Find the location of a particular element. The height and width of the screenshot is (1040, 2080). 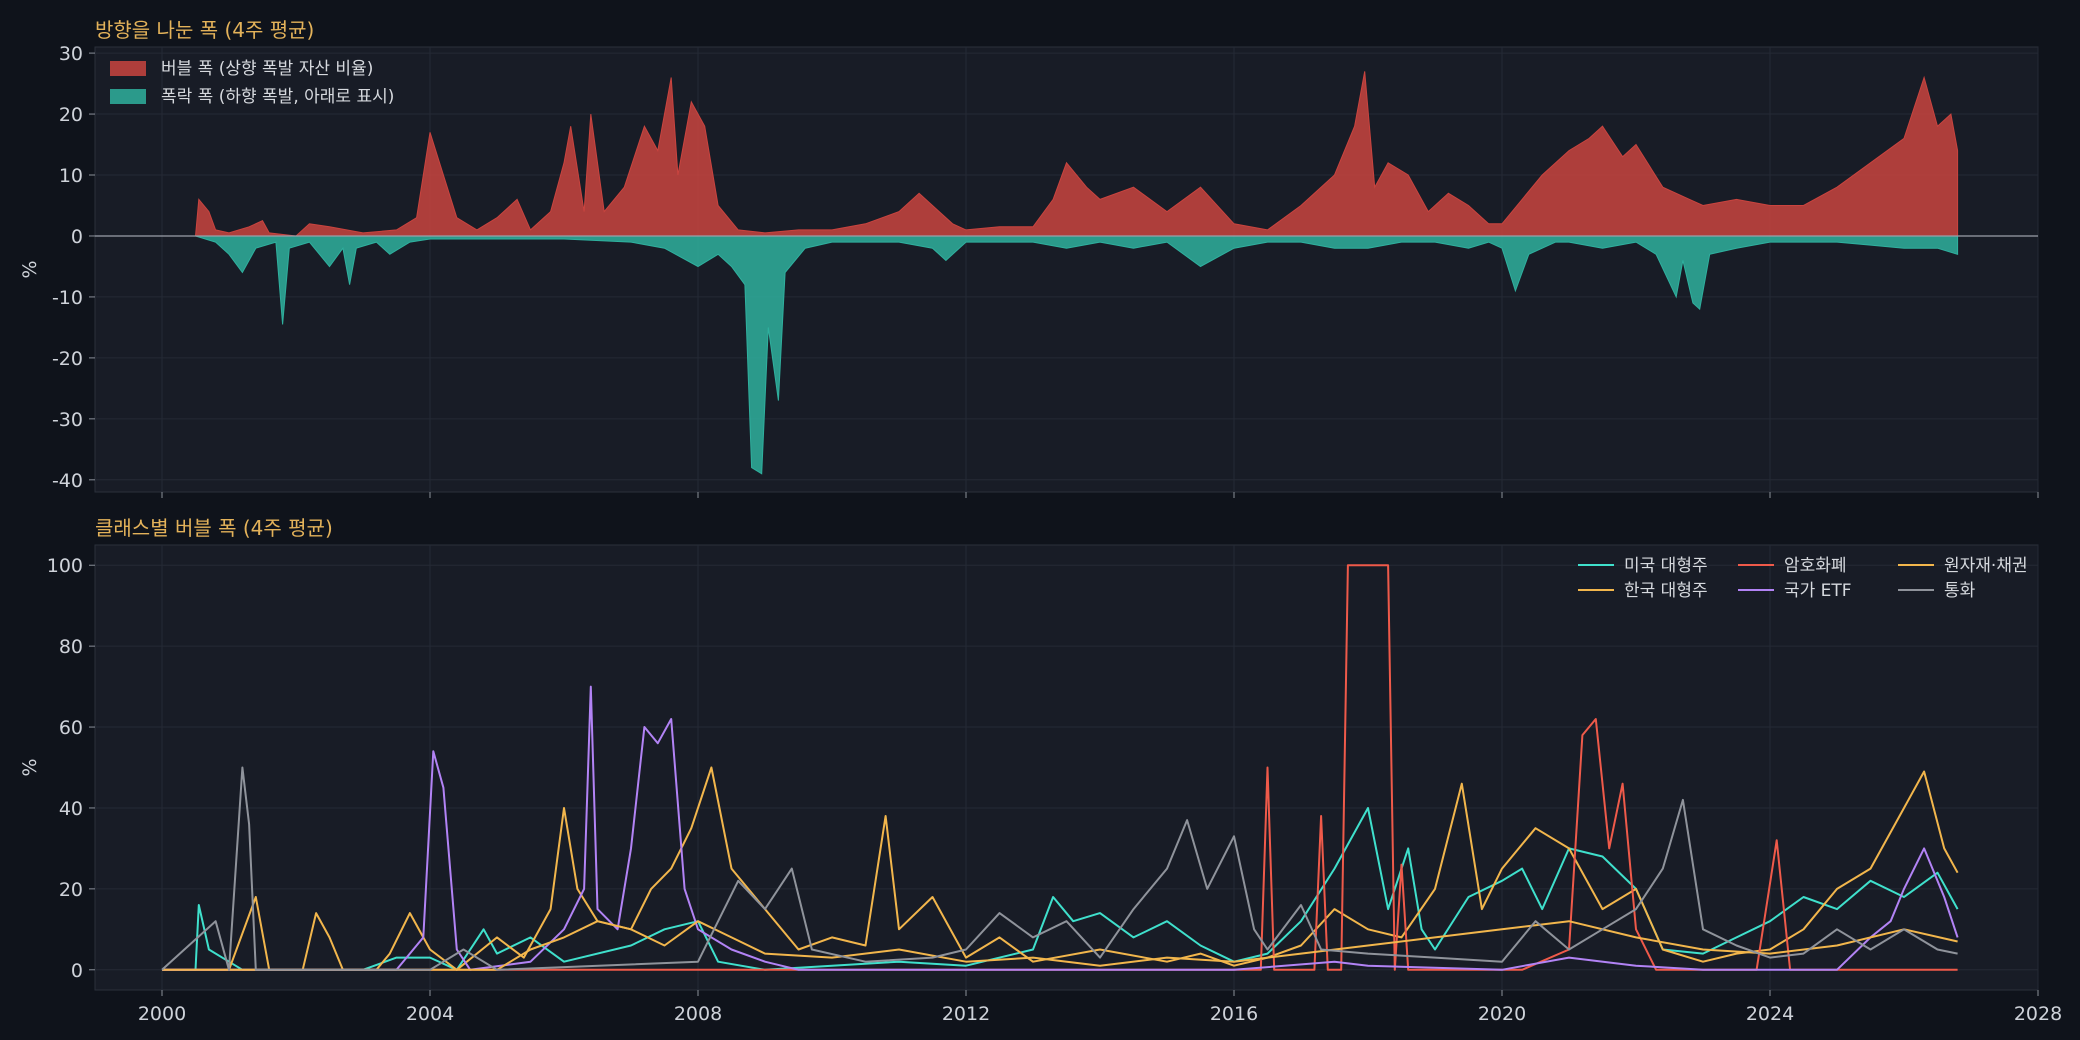

chart-title: 클래스별 버블 폭 (4주 평균) is located at coordinates (214, 528).